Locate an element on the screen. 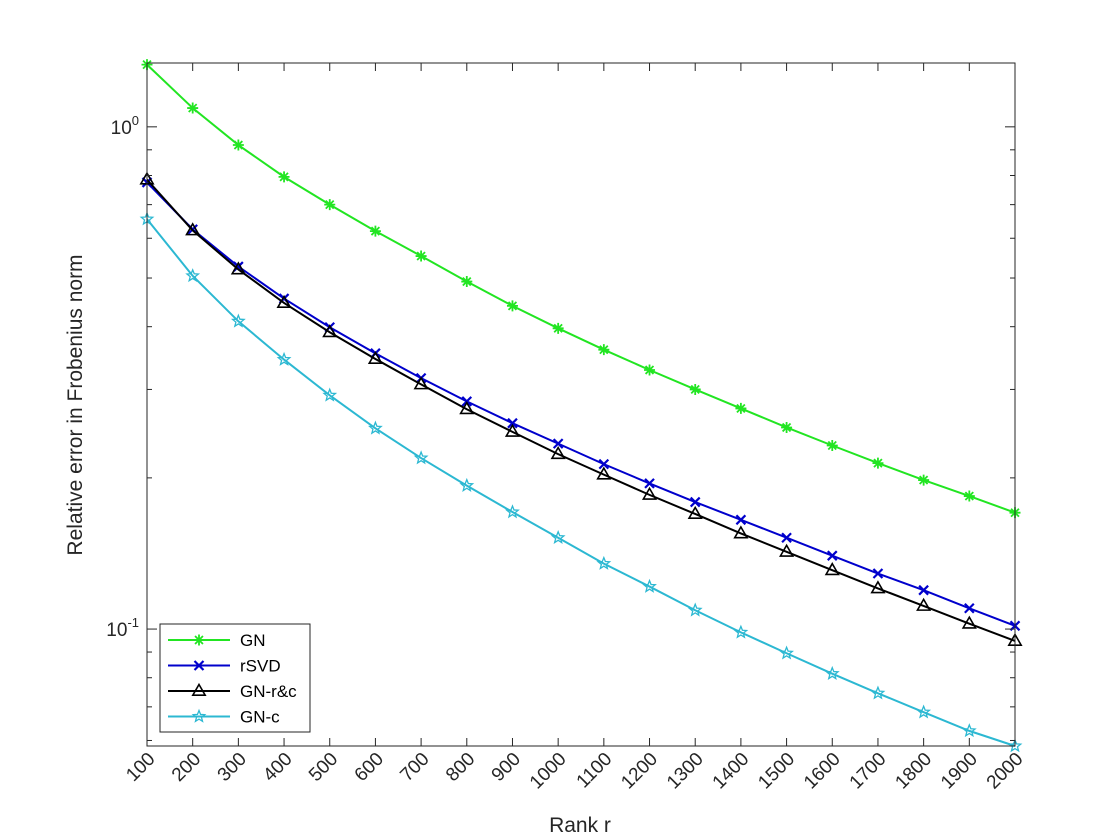 The height and width of the screenshot is (840, 1120). legend: GN rSVD GN-r&c GN-c is located at coordinates (235, 678).